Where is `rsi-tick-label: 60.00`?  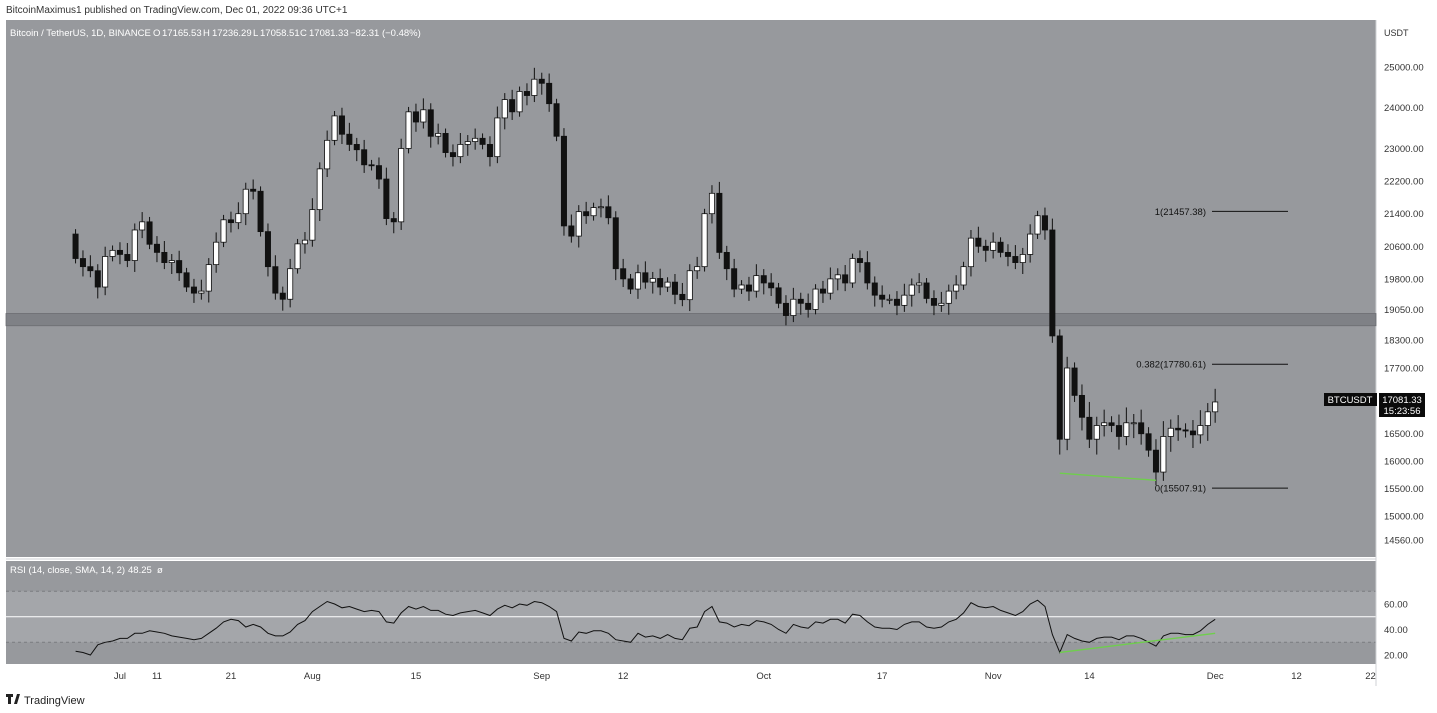 rsi-tick-label: 60.00 is located at coordinates (1396, 605).